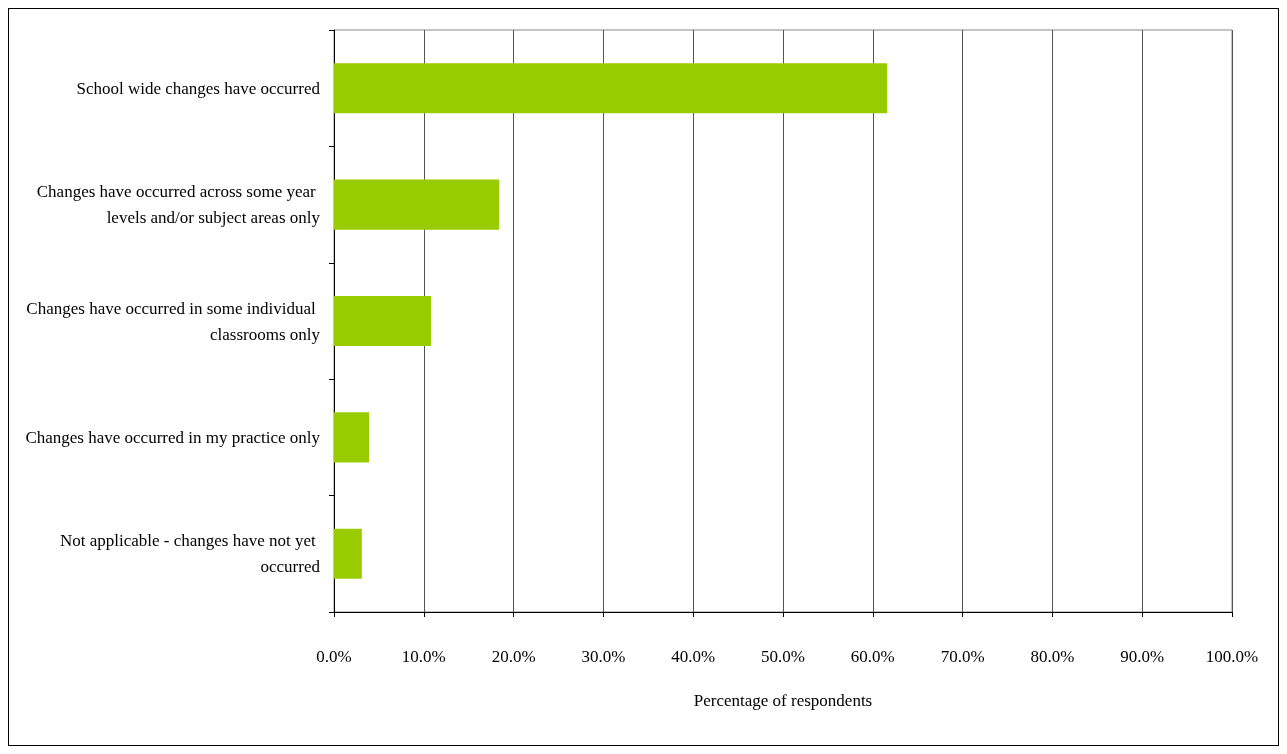 The height and width of the screenshot is (754, 1287). Describe the element at coordinates (173, 437) in the screenshot. I see `y-tick-label: Changes have occurred in my practice only` at that location.